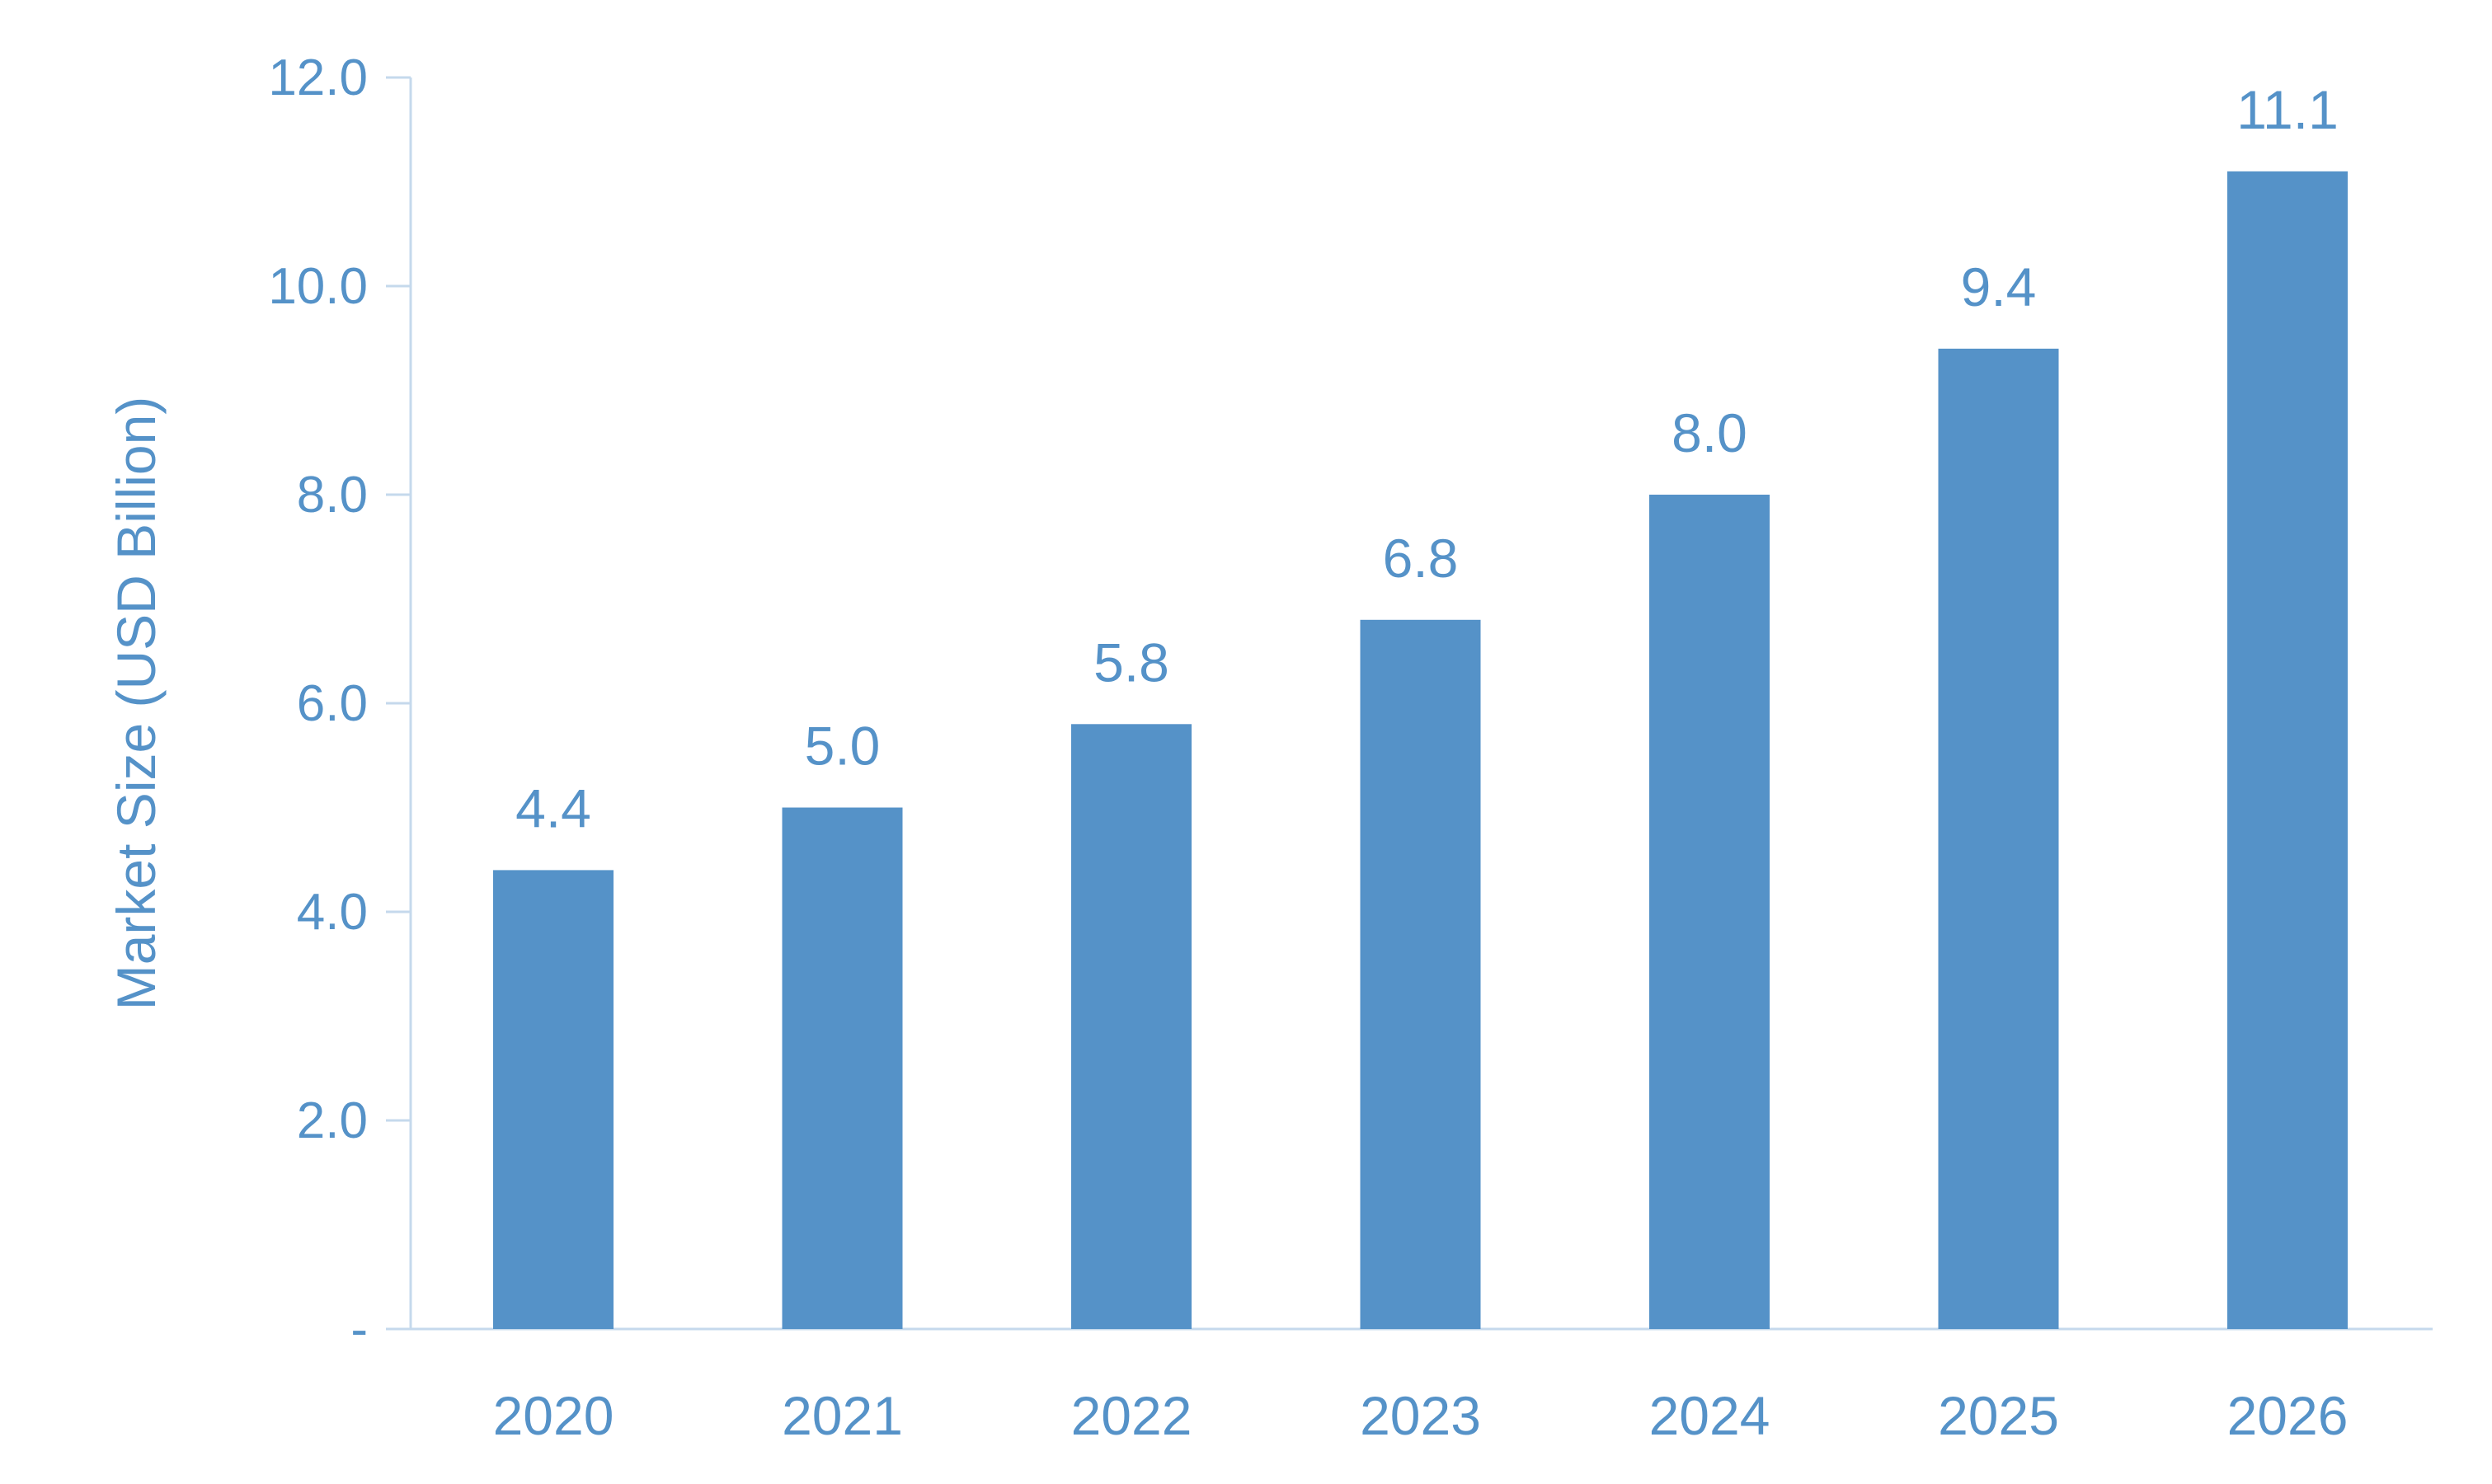 The image size is (2492, 1484). What do you see at coordinates (843, 746) in the screenshot?
I see `data-label-2021: 5.0` at bounding box center [843, 746].